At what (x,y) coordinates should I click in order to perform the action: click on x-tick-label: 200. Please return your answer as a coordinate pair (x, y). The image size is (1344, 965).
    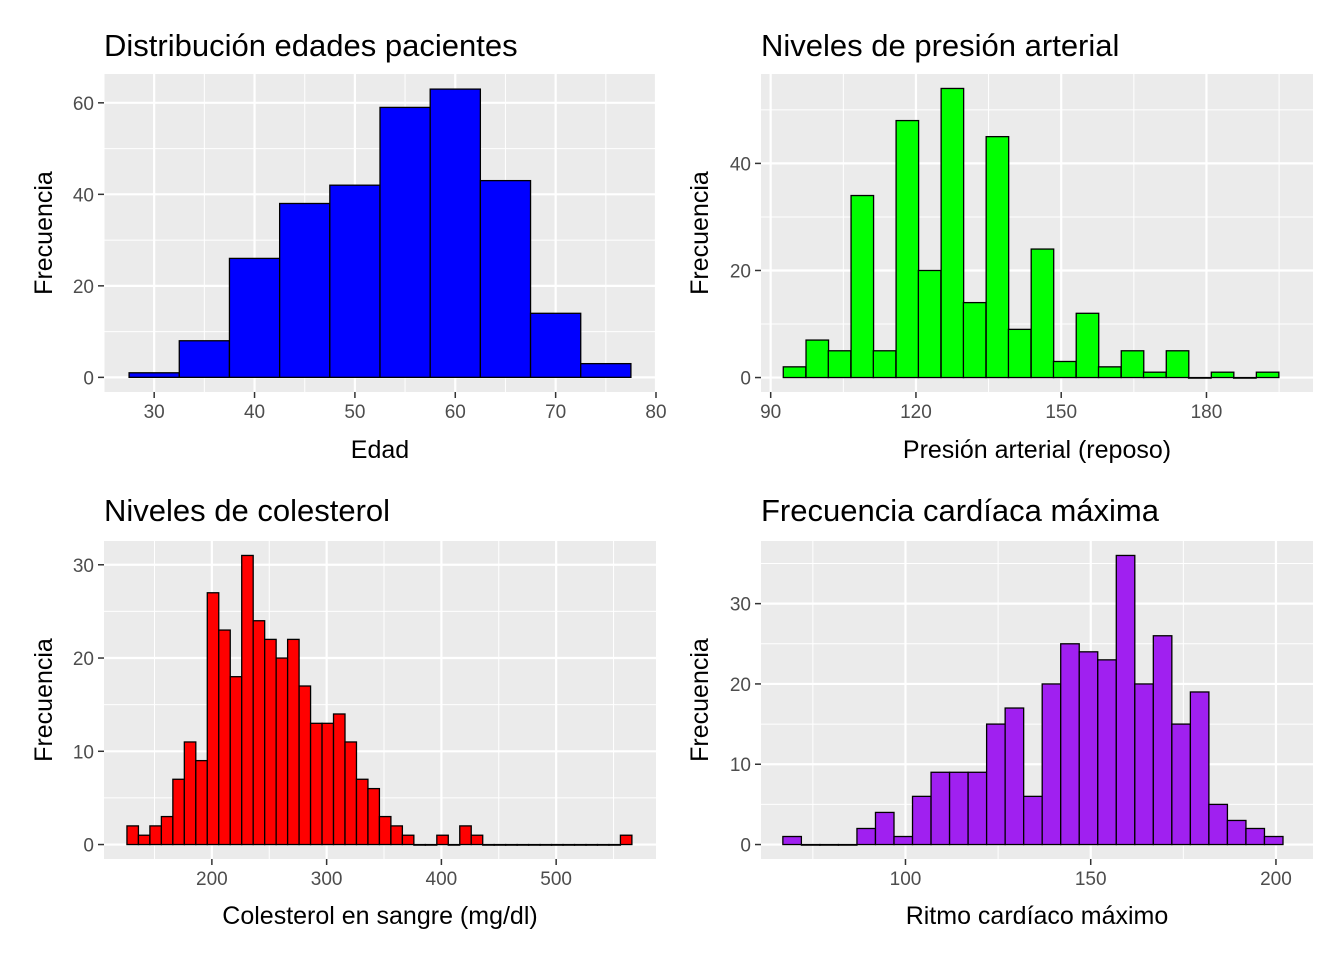
    Looking at the image, I should click on (212, 879).